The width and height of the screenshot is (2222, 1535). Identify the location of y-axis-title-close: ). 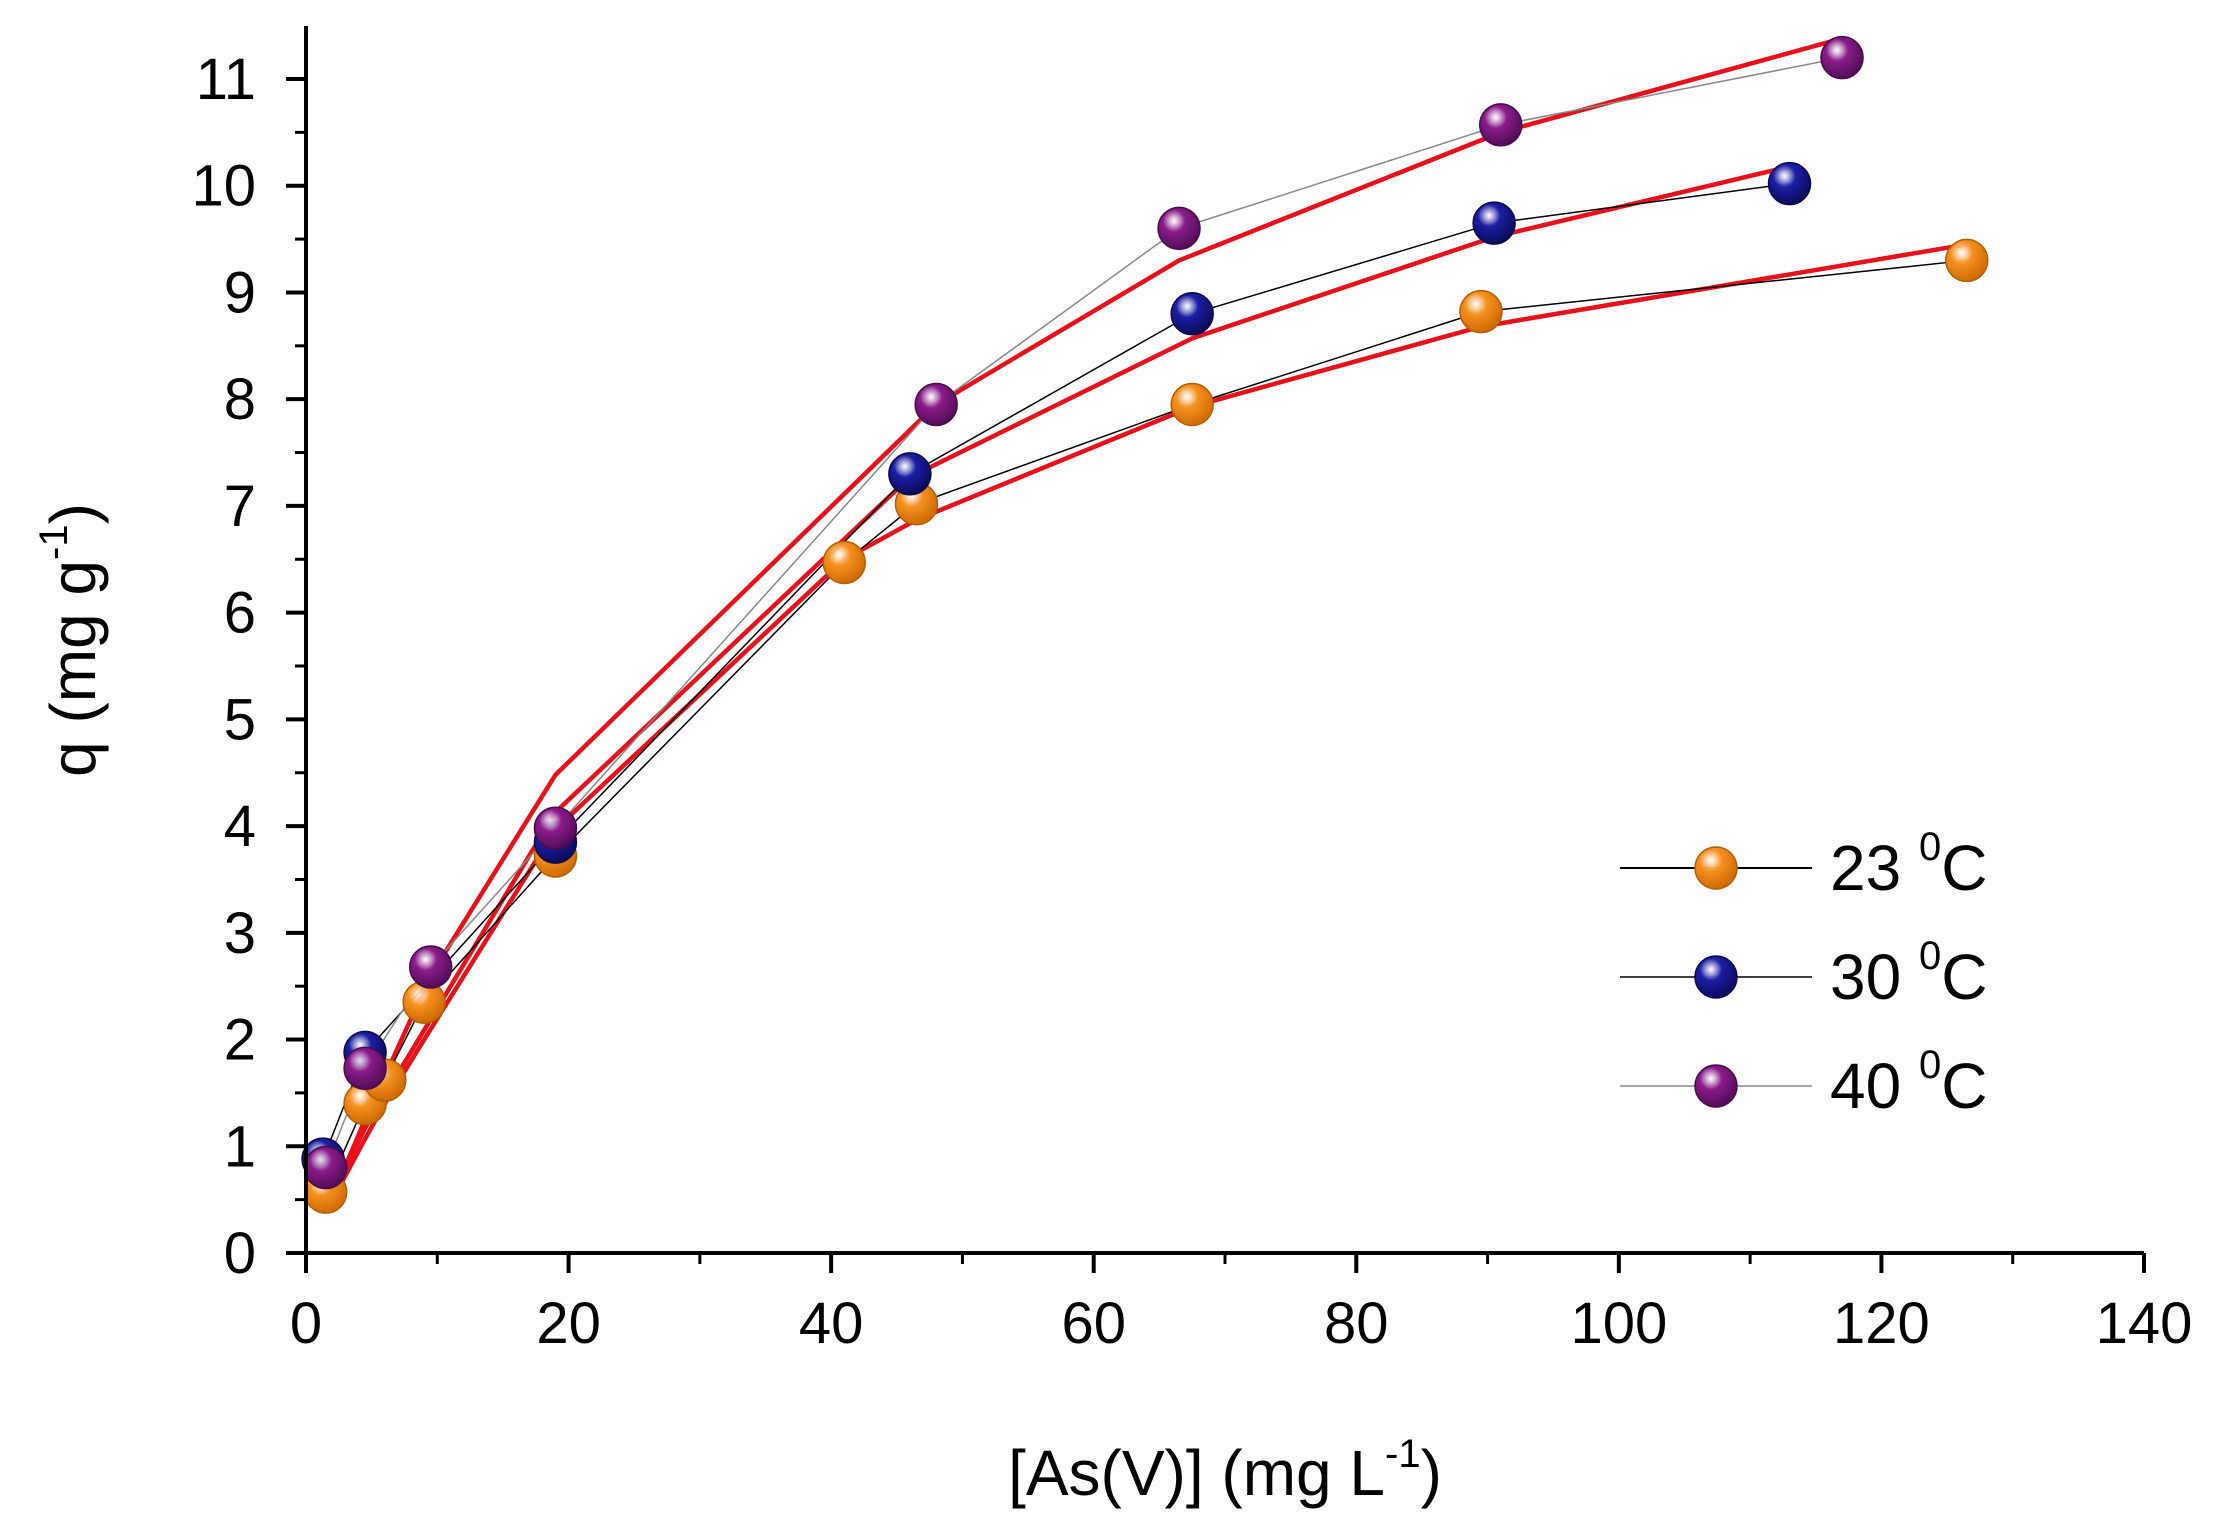
(73, 513).